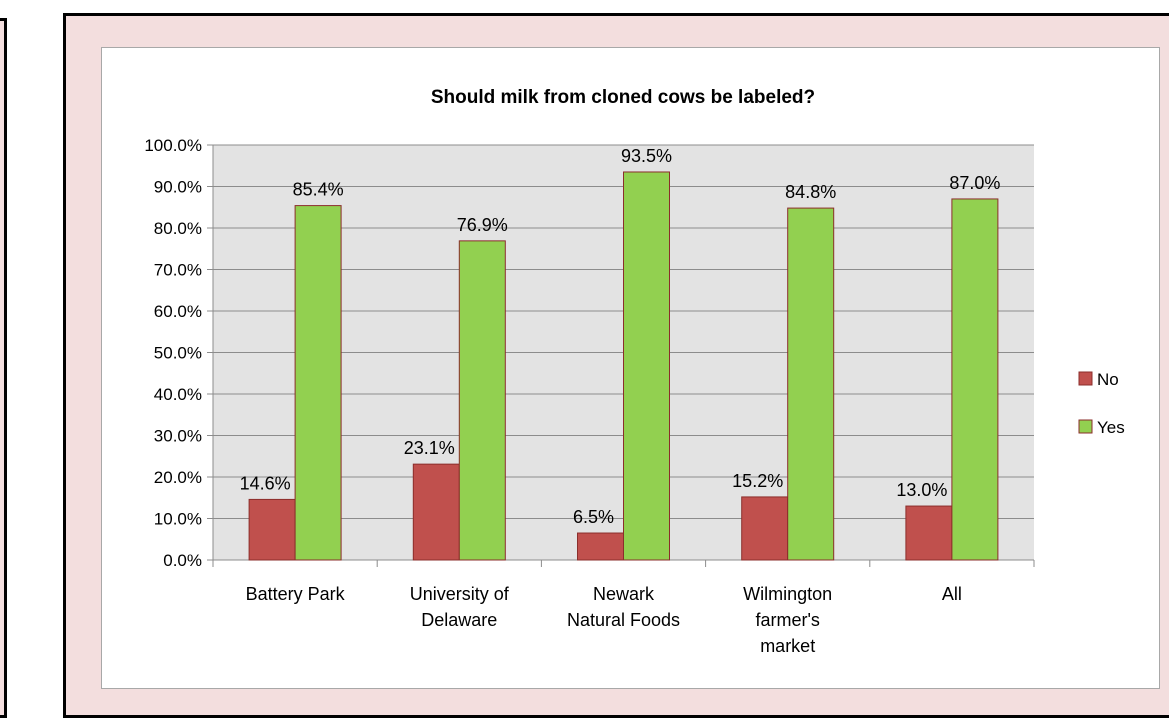 The image size is (1169, 718). I want to click on category-label-line: Wilmington, so click(787, 594).